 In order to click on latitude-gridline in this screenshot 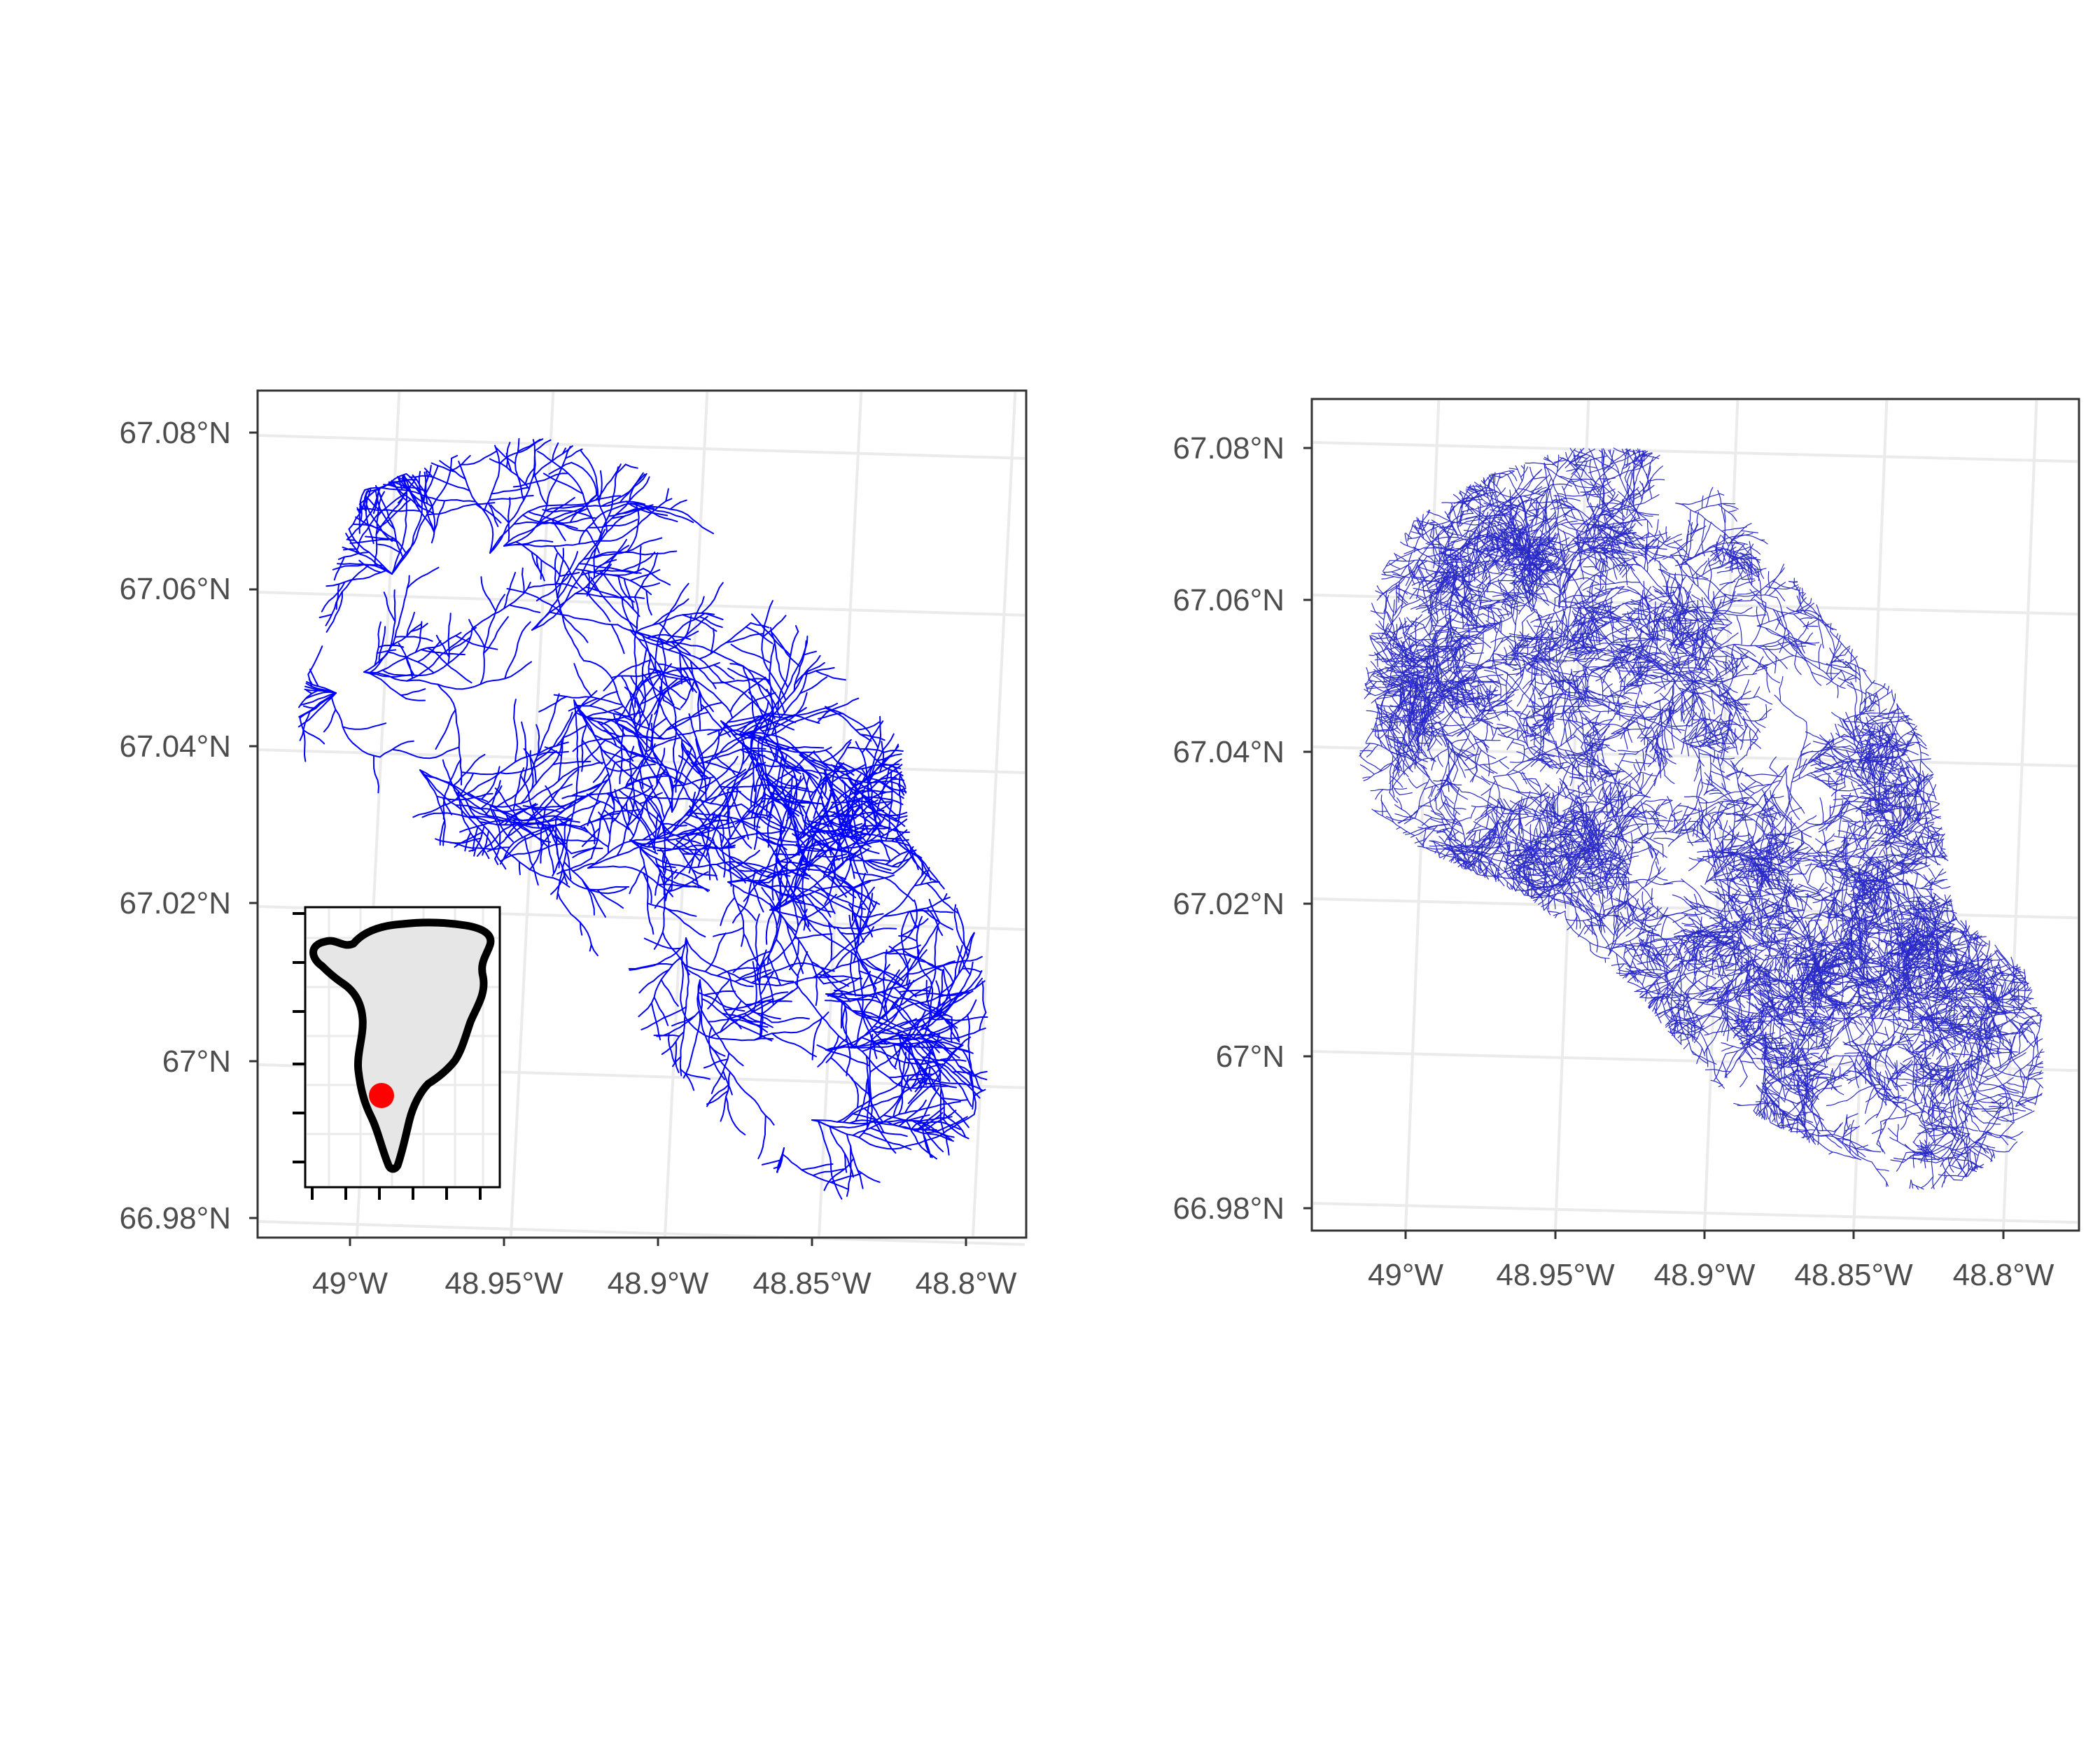, I will do `click(1695, 1213)`.